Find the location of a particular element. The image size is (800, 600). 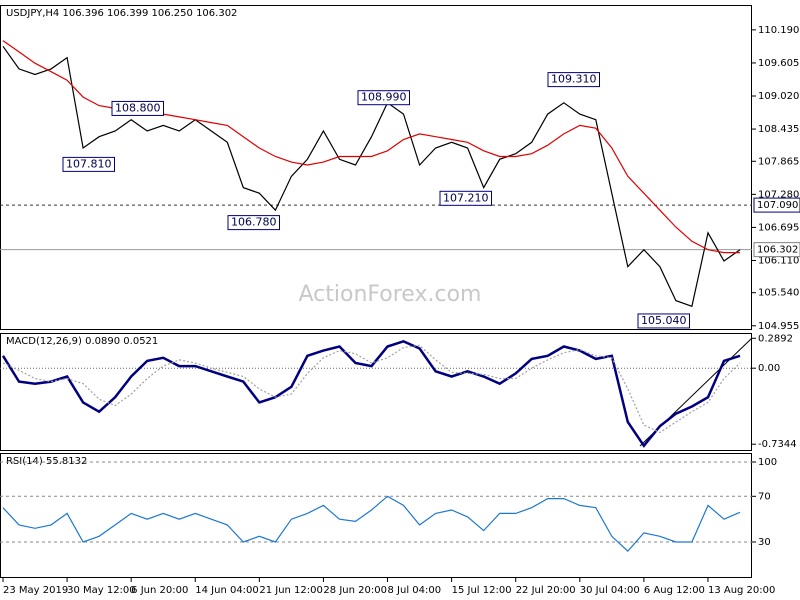

x-tick-label: 30 Jul 04:00 is located at coordinates (610, 590).